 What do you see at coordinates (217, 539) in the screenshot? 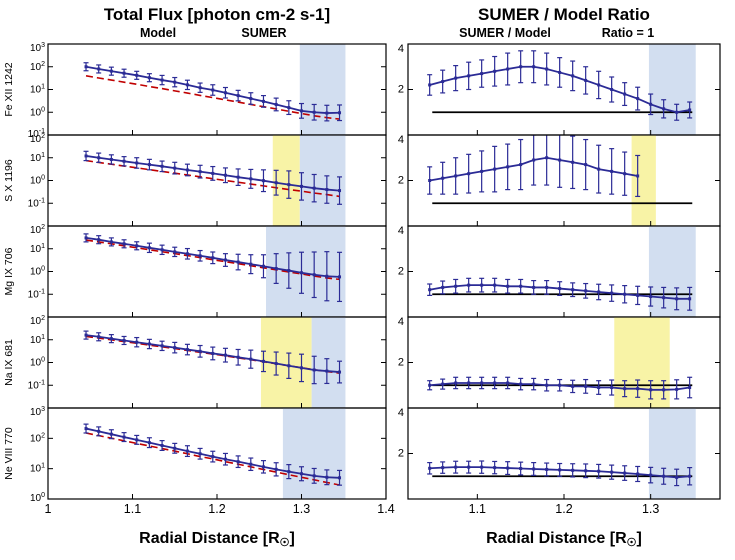
I see `xlabel-left: Radial Distance [R☉]` at bounding box center [217, 539].